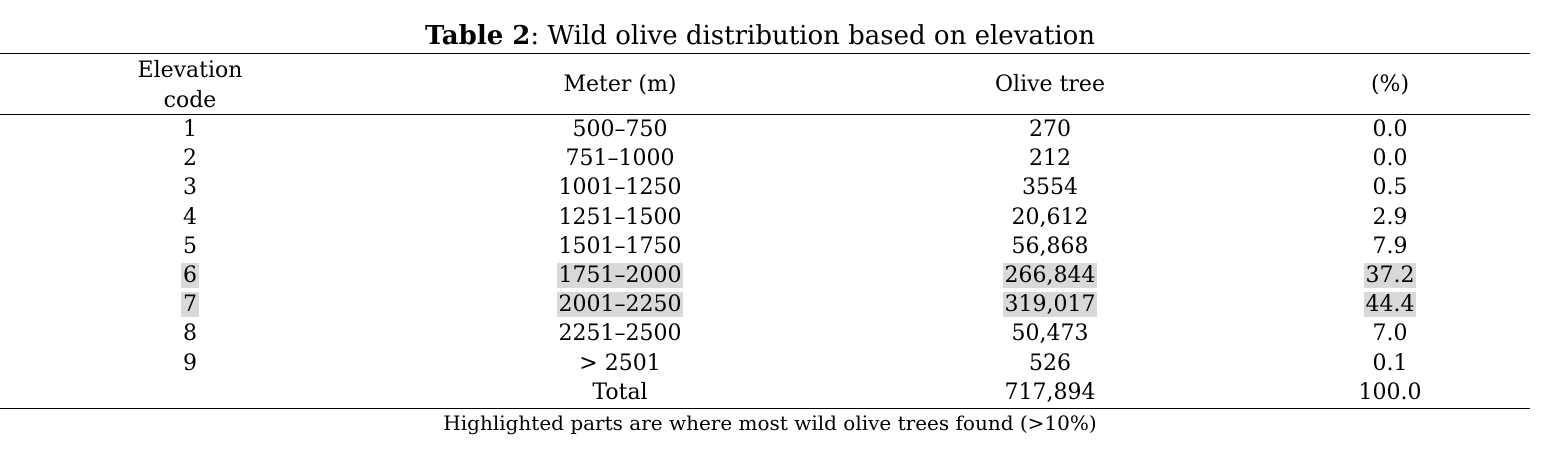 Image resolution: width=1542 pixels, height=453 pixels. I want to click on cell-elevation-code-text: 7, so click(190, 305).